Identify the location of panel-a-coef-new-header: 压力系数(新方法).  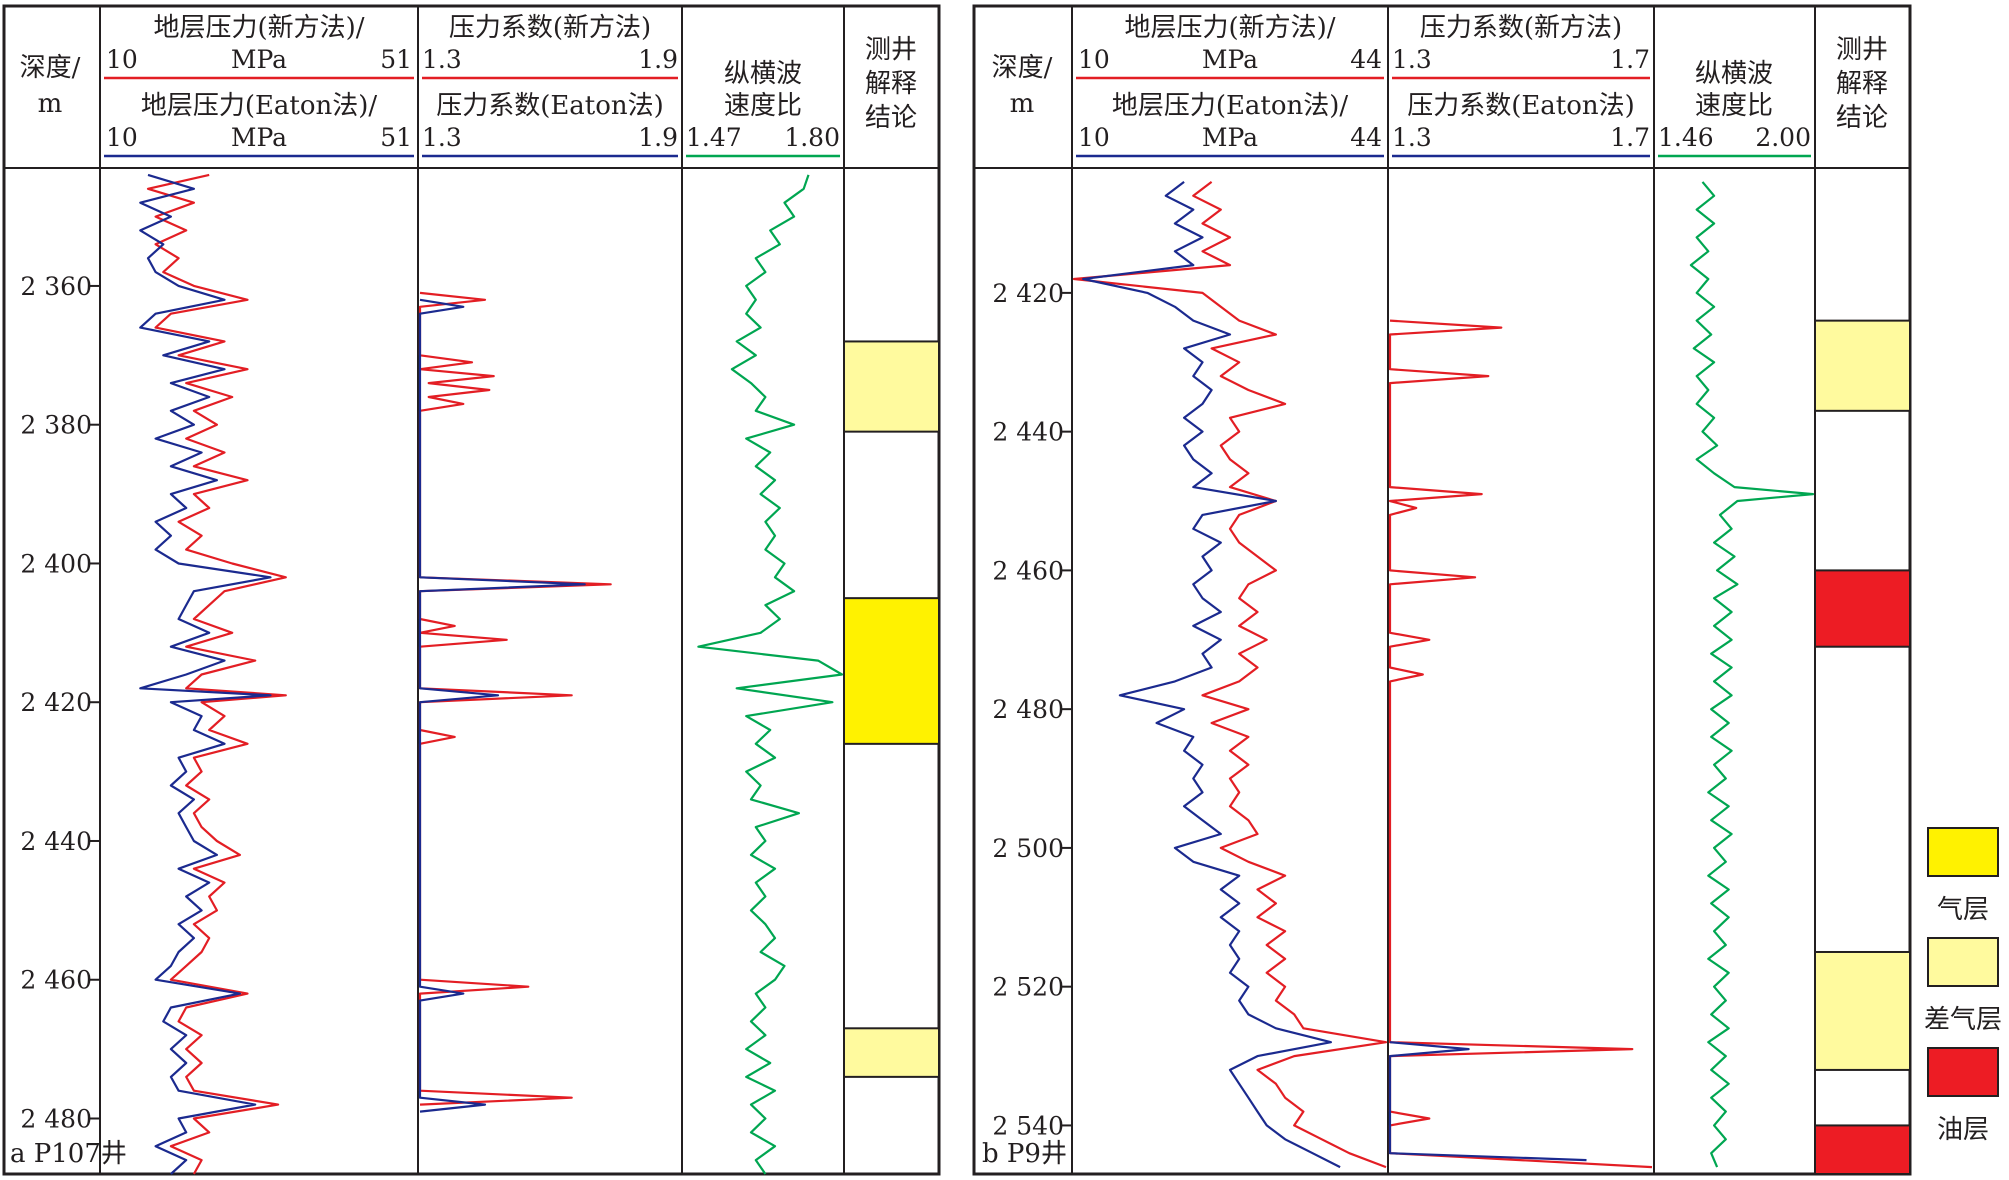
(550, 28).